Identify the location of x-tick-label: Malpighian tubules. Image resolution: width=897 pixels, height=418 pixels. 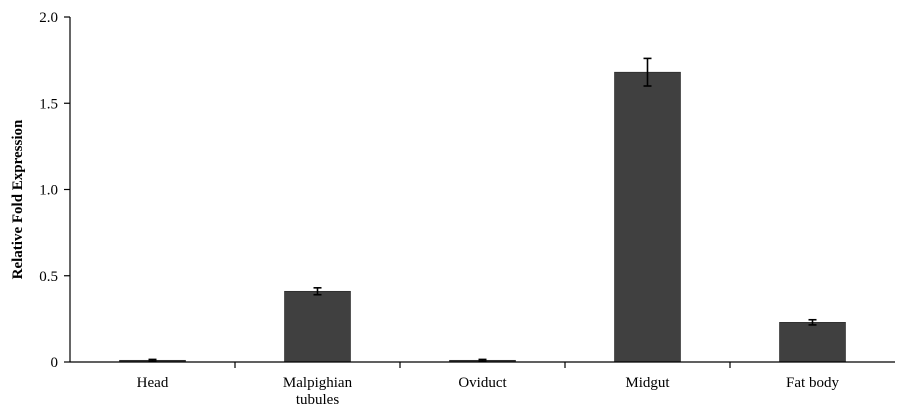
(318, 391).